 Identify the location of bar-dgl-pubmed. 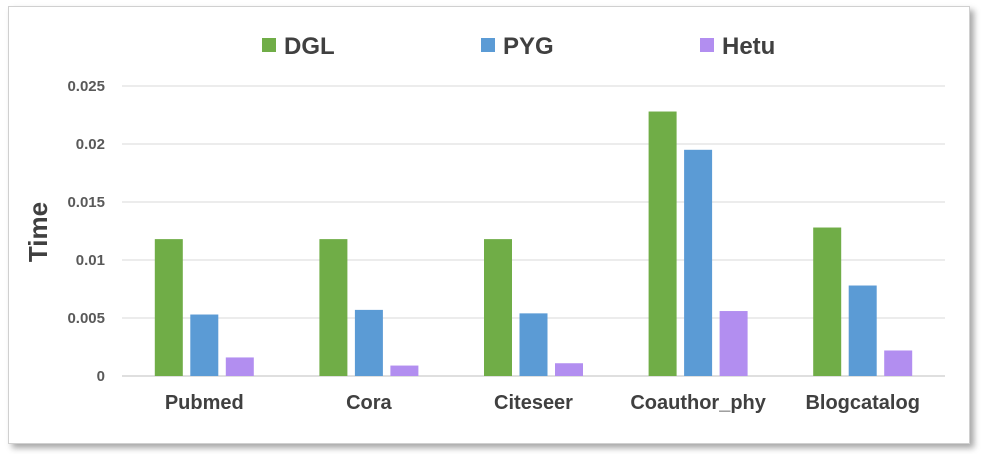
(168, 307).